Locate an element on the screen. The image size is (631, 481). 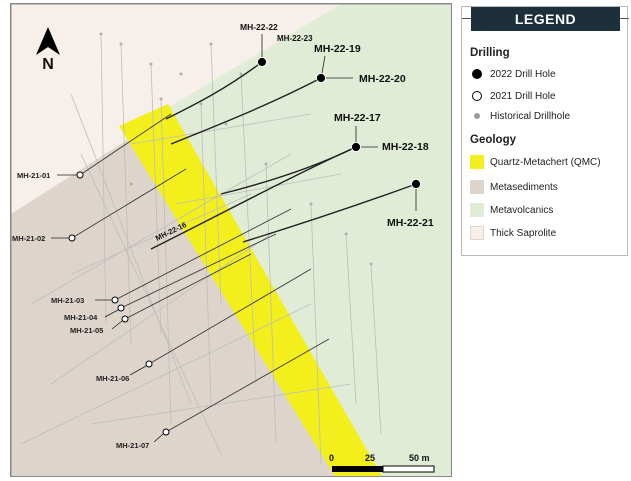
filled-circle-icon is located at coordinates (477, 74).